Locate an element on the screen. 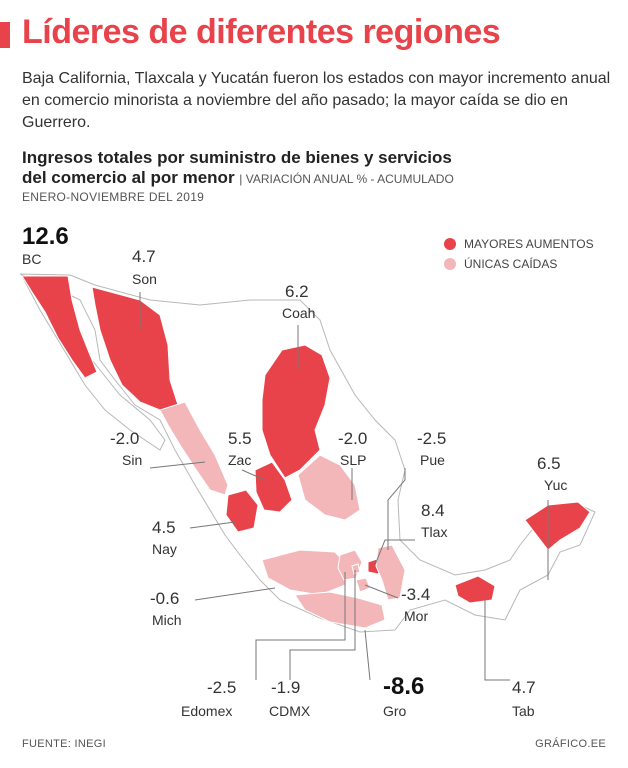  label-cdmx-abbr: CDMX is located at coordinates (290, 711).